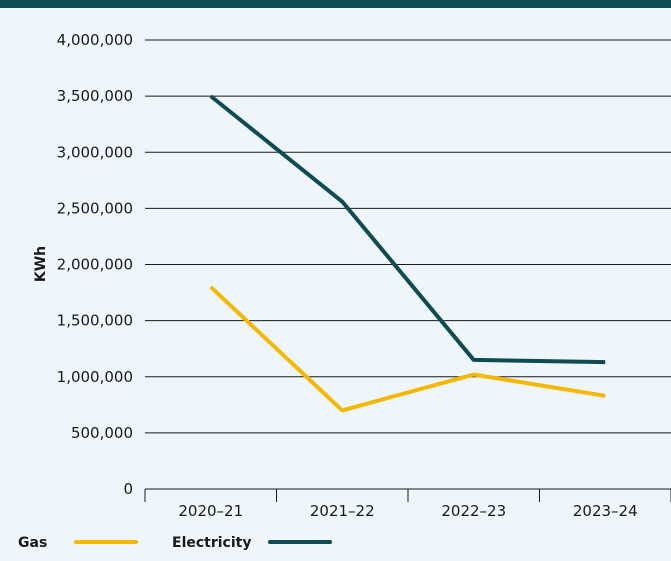 The image size is (671, 561). I want to click on legend-label-gas: Gas, so click(32, 543).